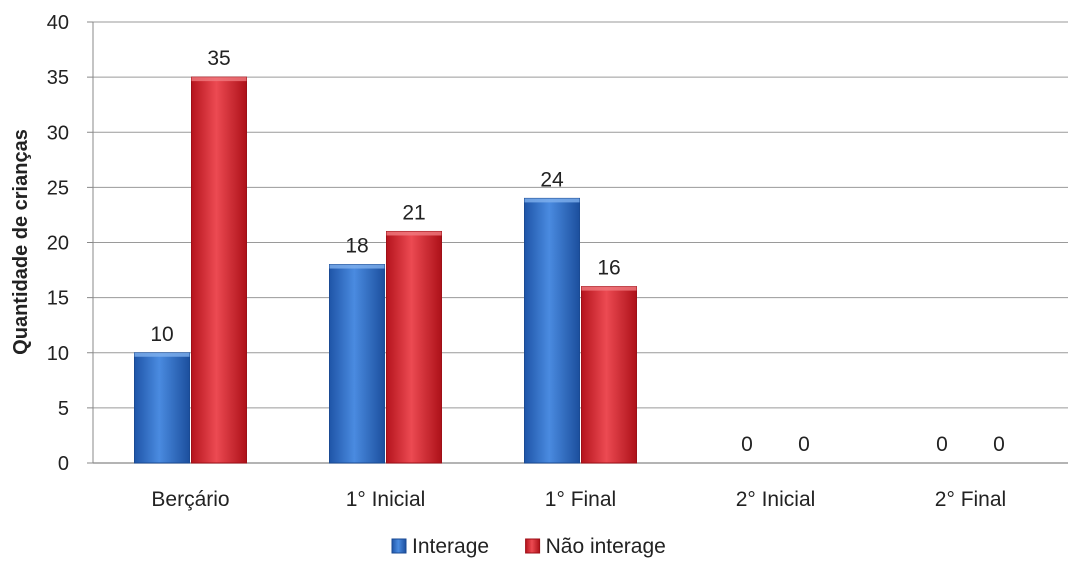 Image resolution: width=1069 pixels, height=568 pixels. What do you see at coordinates (58, 188) in the screenshot?
I see `y-tick-label: 25` at bounding box center [58, 188].